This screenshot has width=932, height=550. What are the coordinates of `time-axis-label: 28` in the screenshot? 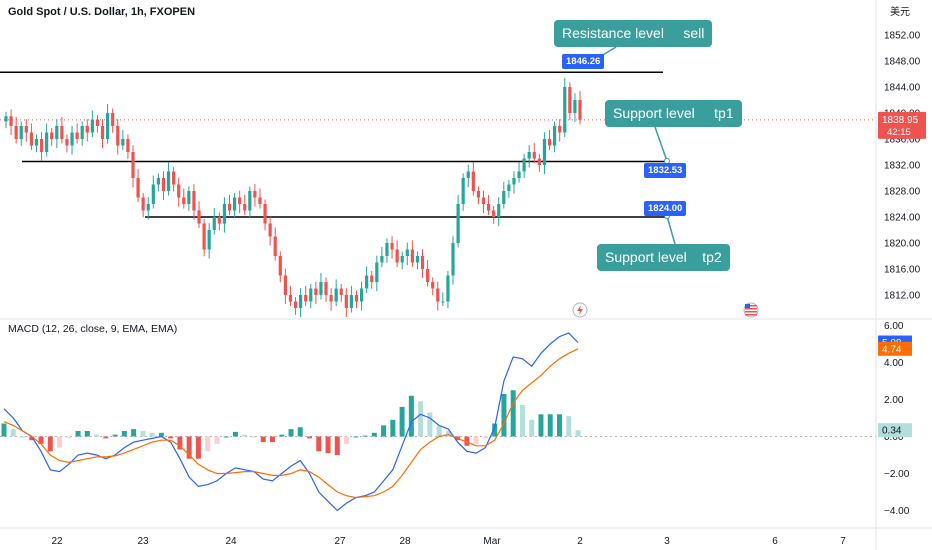 It's located at (405, 541).